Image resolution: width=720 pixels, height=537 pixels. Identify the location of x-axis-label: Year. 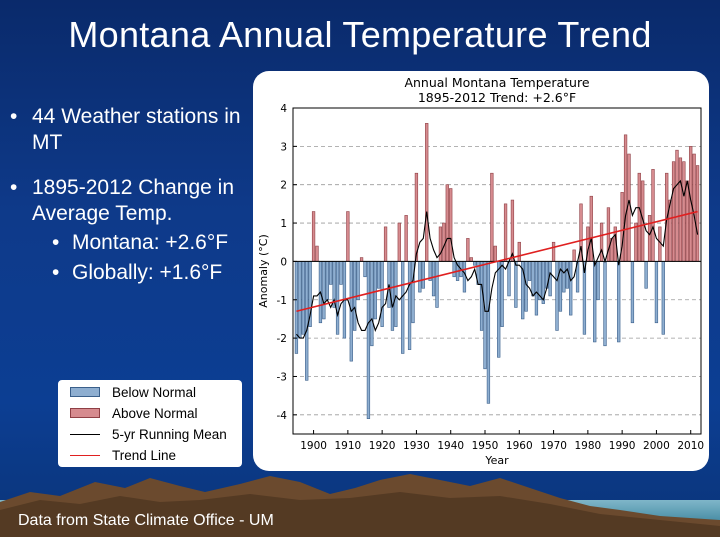
(496, 460).